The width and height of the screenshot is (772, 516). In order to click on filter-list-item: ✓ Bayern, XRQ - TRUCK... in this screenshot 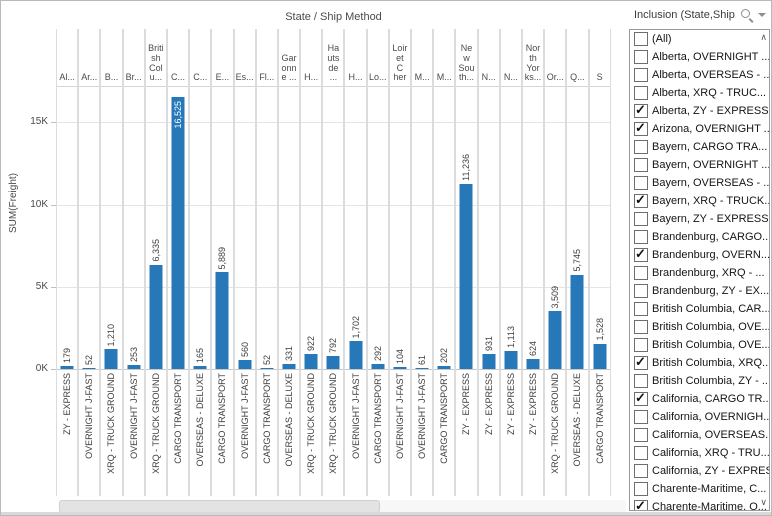, I will do `click(699, 201)`.